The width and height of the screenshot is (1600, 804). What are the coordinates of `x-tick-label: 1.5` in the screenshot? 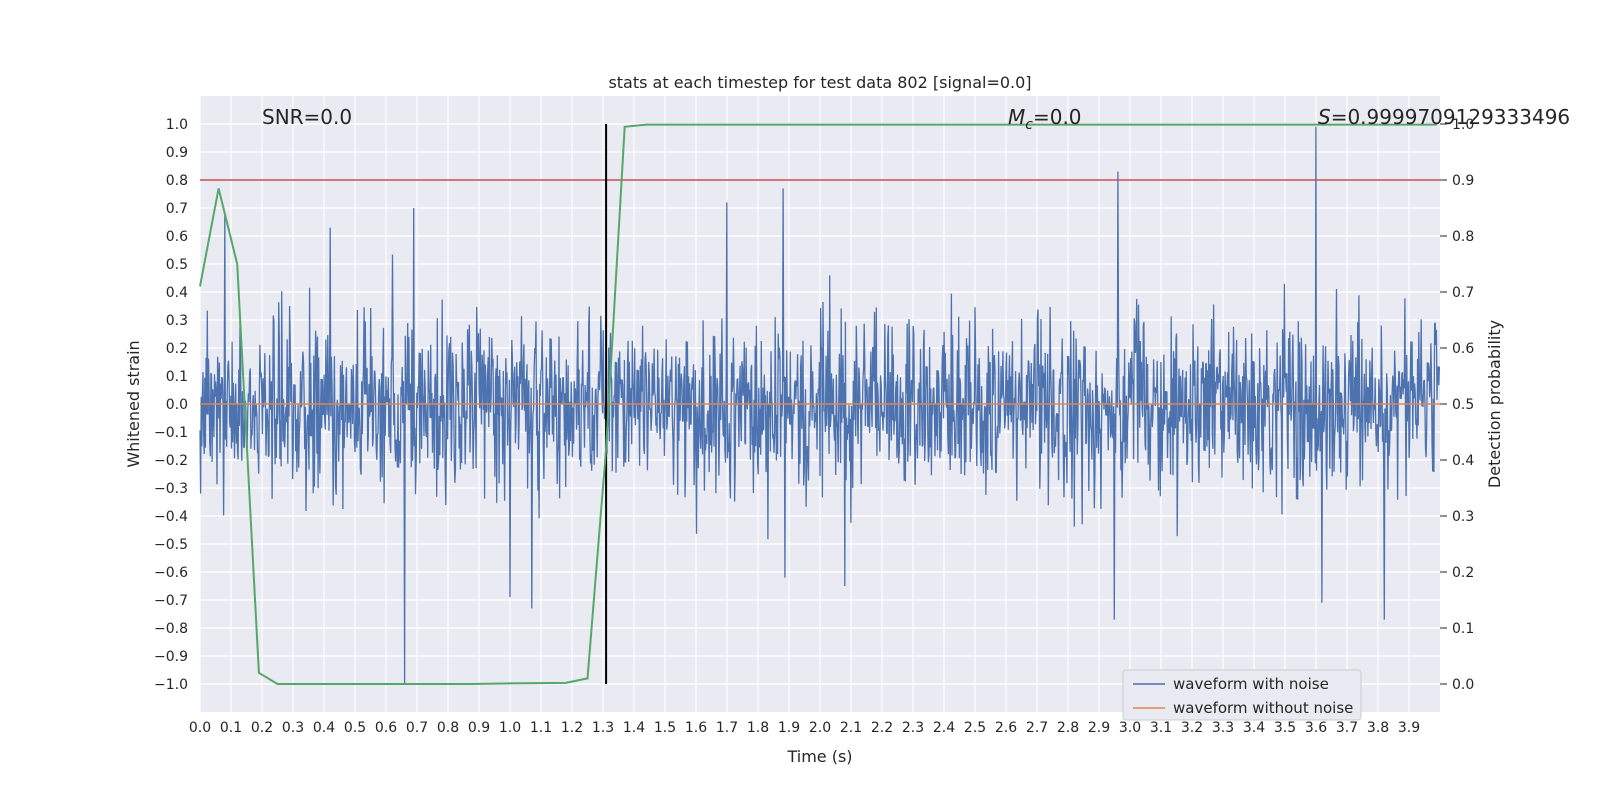 It's located at (665, 728).